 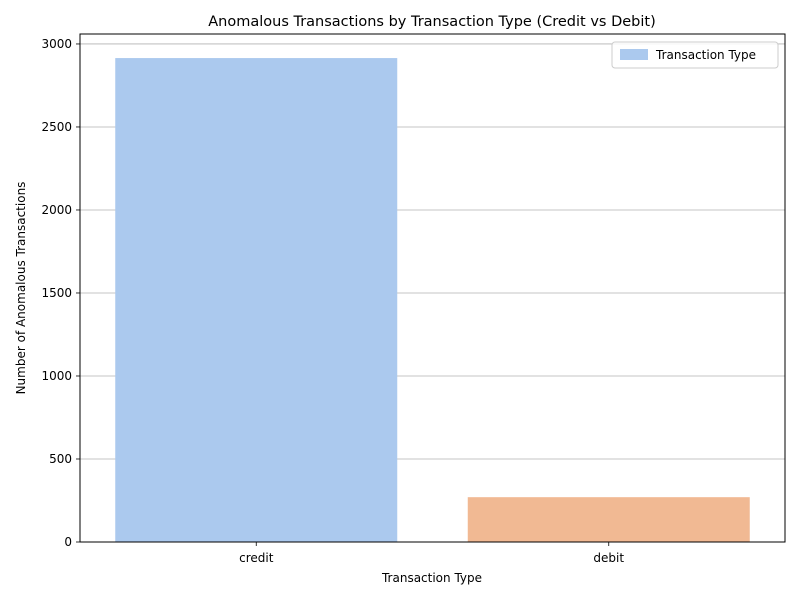 What do you see at coordinates (21, 288) in the screenshot?
I see `y-axis-title: Number of Anomalous Transactions` at bounding box center [21, 288].